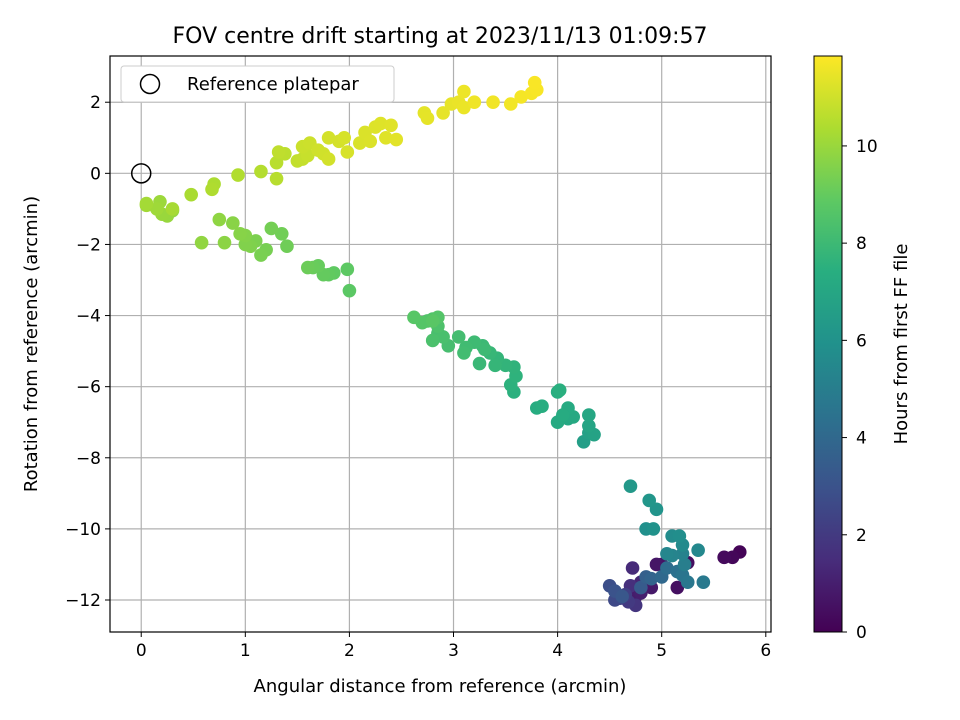 Image resolution: width=960 pixels, height=720 pixels. What do you see at coordinates (453, 651) in the screenshot?
I see `x-tick-label: 3` at bounding box center [453, 651].